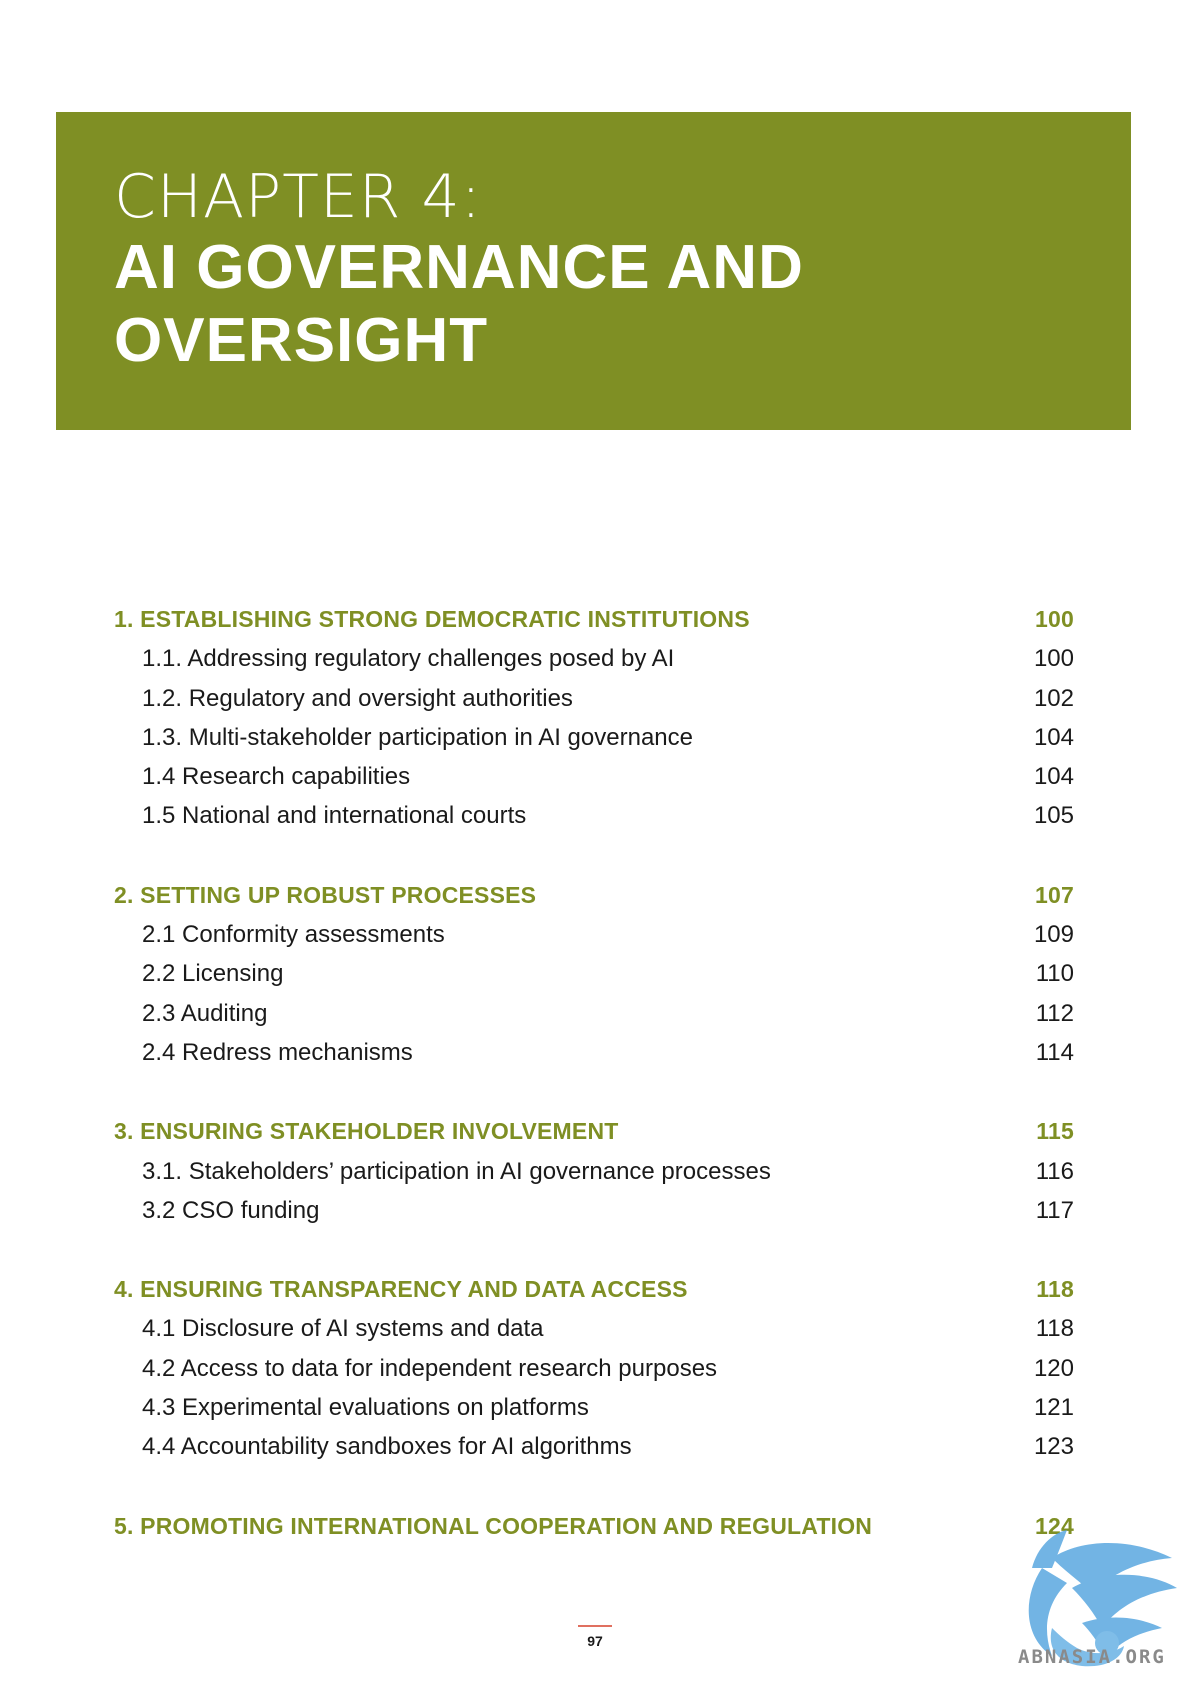  What do you see at coordinates (459, 267) in the screenshot?
I see `chapter-title-line1: AI GOVERNANCE AND` at bounding box center [459, 267].